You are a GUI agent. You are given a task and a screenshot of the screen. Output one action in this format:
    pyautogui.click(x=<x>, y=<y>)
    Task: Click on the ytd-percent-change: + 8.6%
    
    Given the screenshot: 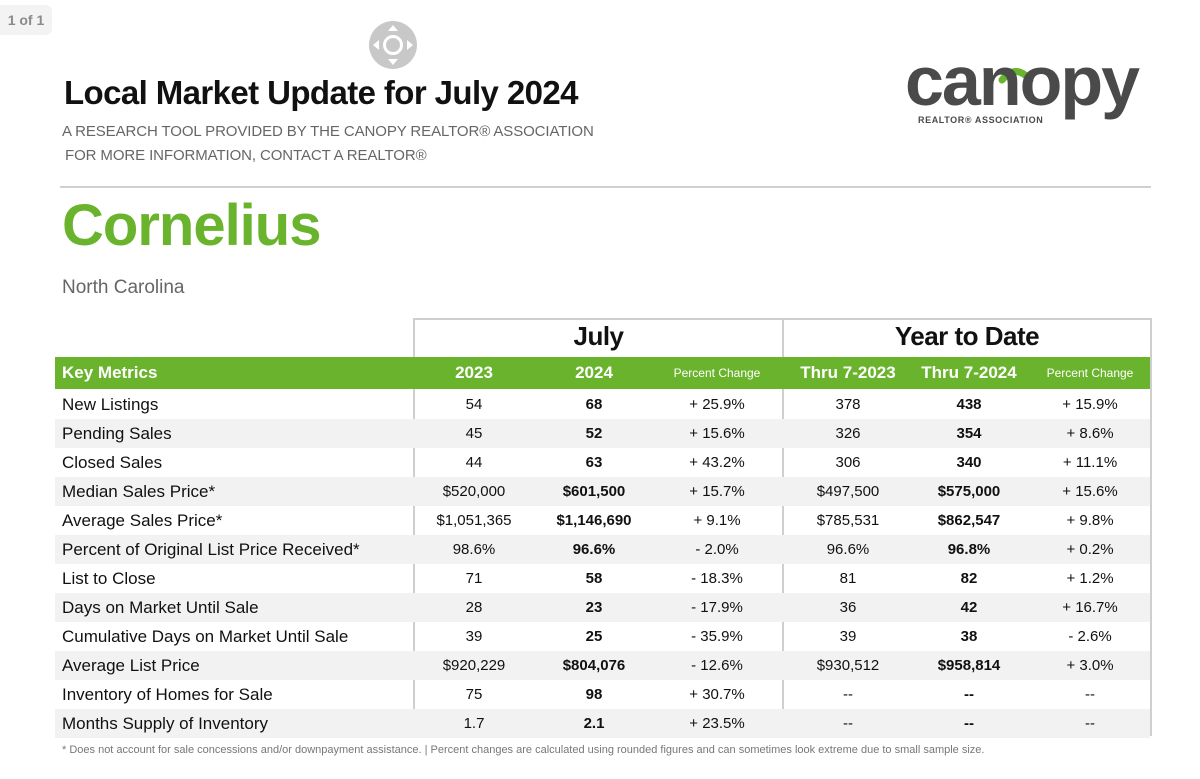 What is the action you would take?
    pyautogui.click(x=1090, y=433)
    